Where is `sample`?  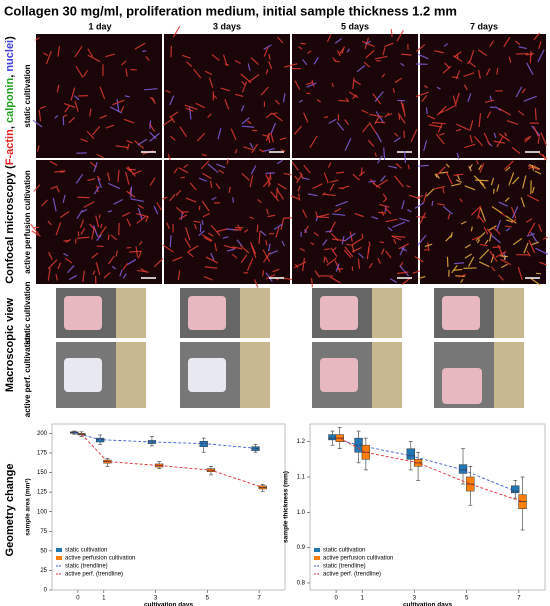 sample is located at coordinates (207, 313).